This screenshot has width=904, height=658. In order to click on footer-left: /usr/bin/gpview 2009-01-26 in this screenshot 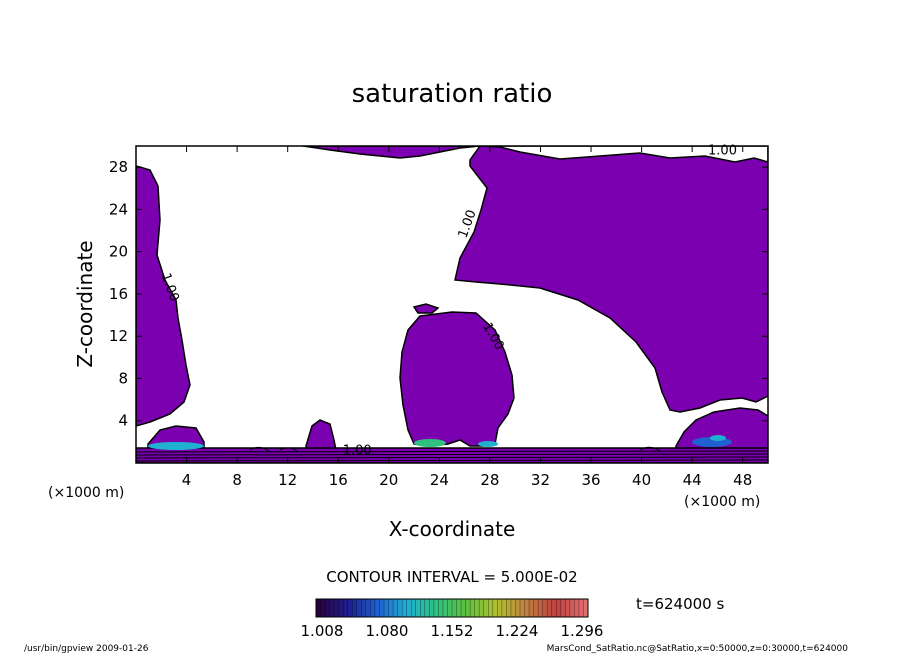, I will do `click(86, 649)`.